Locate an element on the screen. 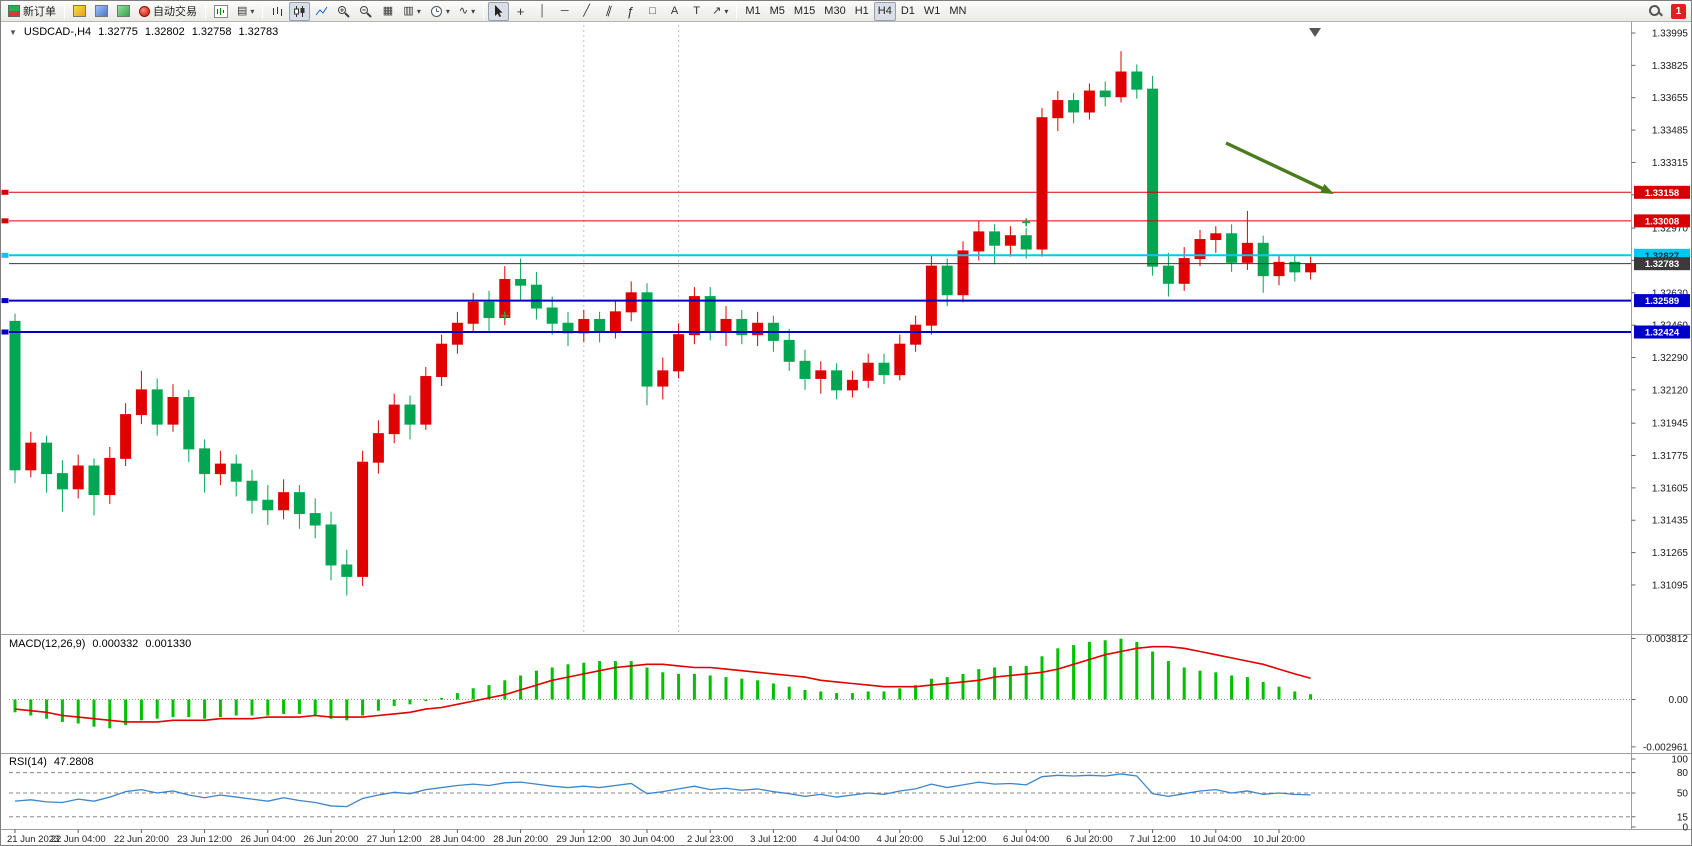 This screenshot has width=1692, height=846. candlestick-button is located at coordinates (300, 11).